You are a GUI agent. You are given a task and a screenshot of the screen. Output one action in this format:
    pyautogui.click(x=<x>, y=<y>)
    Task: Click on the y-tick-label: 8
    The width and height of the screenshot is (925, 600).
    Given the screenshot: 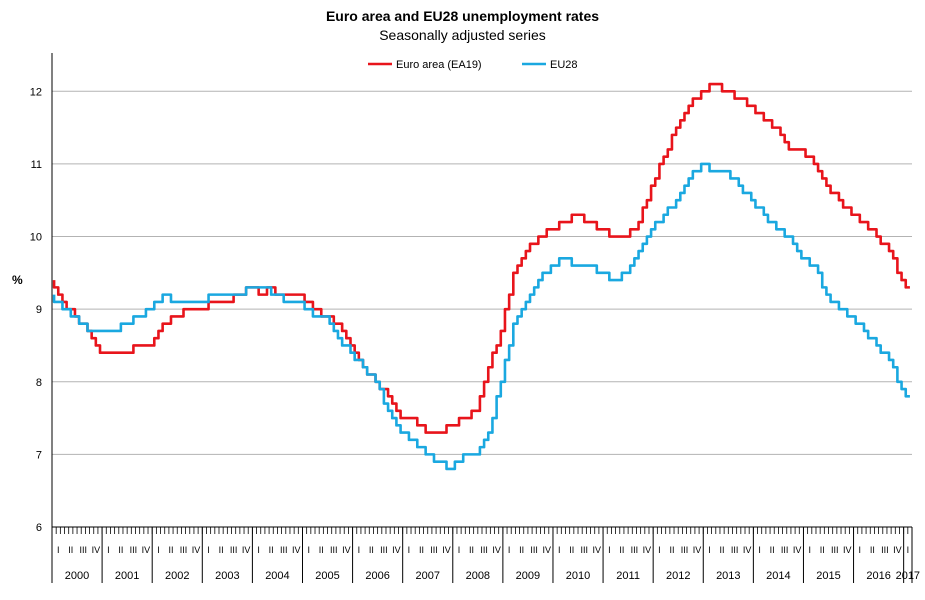 What is the action you would take?
    pyautogui.click(x=39, y=383)
    